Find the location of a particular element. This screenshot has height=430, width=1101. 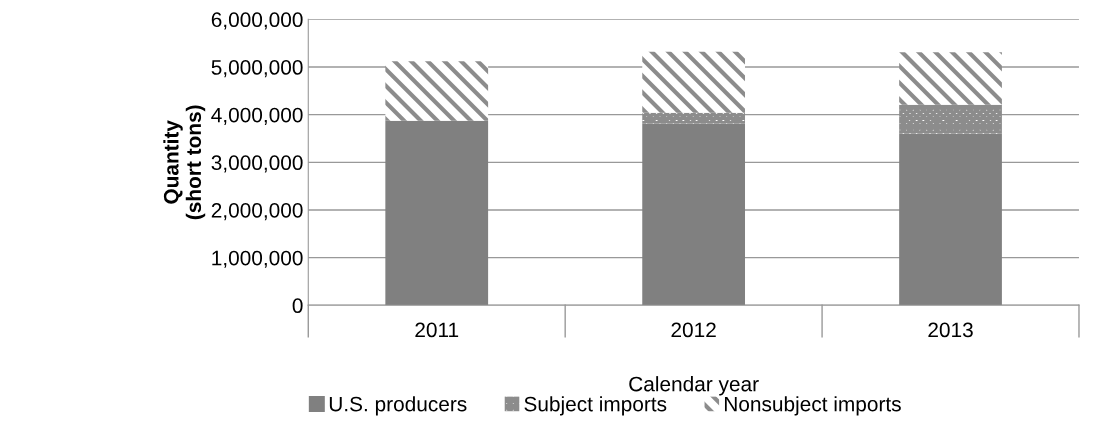

y-tick-label: 1,000,000 is located at coordinates (257, 259).